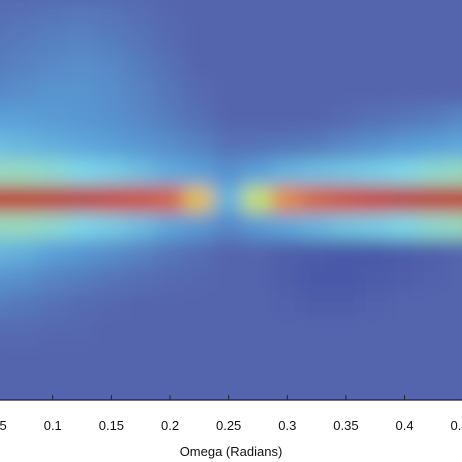  What do you see at coordinates (456, 425) in the screenshot?
I see `x-tick-label: 0.45` at bounding box center [456, 425].